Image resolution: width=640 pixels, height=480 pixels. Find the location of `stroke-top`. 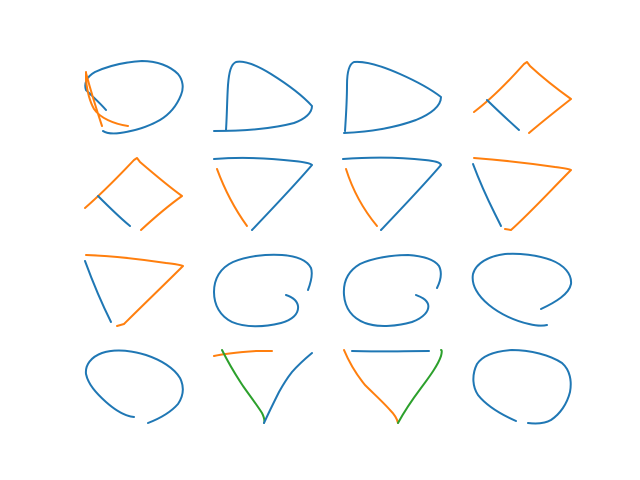

stroke-top is located at coordinates (243, 353).